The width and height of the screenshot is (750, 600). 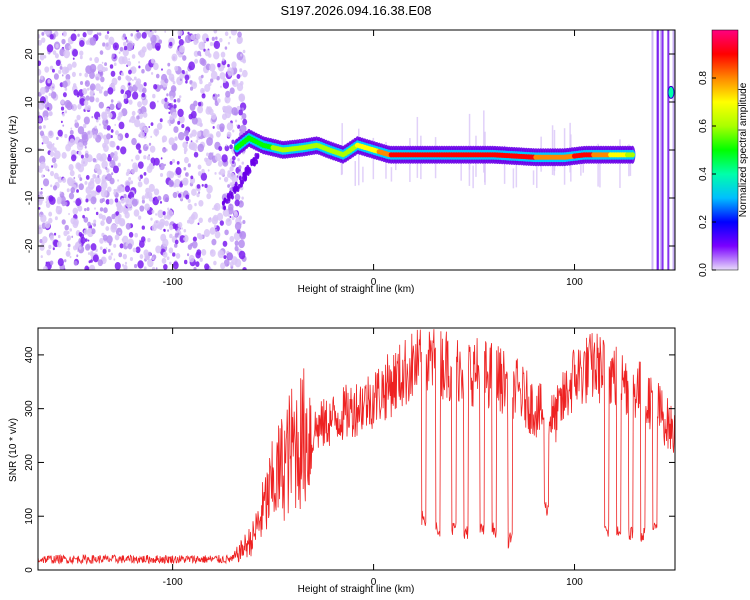 I want to click on snr-xlabel: Height of straight line (km), so click(x=356, y=589).